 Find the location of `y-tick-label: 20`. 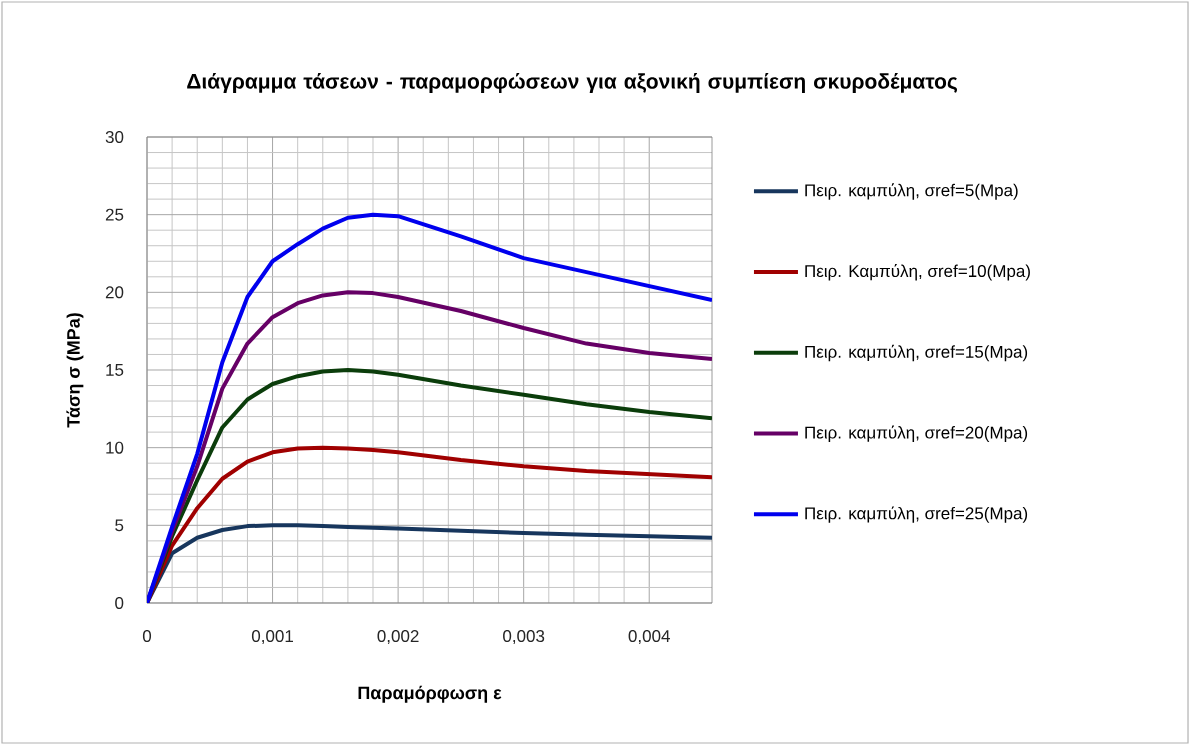

y-tick-label: 20 is located at coordinates (114, 292).